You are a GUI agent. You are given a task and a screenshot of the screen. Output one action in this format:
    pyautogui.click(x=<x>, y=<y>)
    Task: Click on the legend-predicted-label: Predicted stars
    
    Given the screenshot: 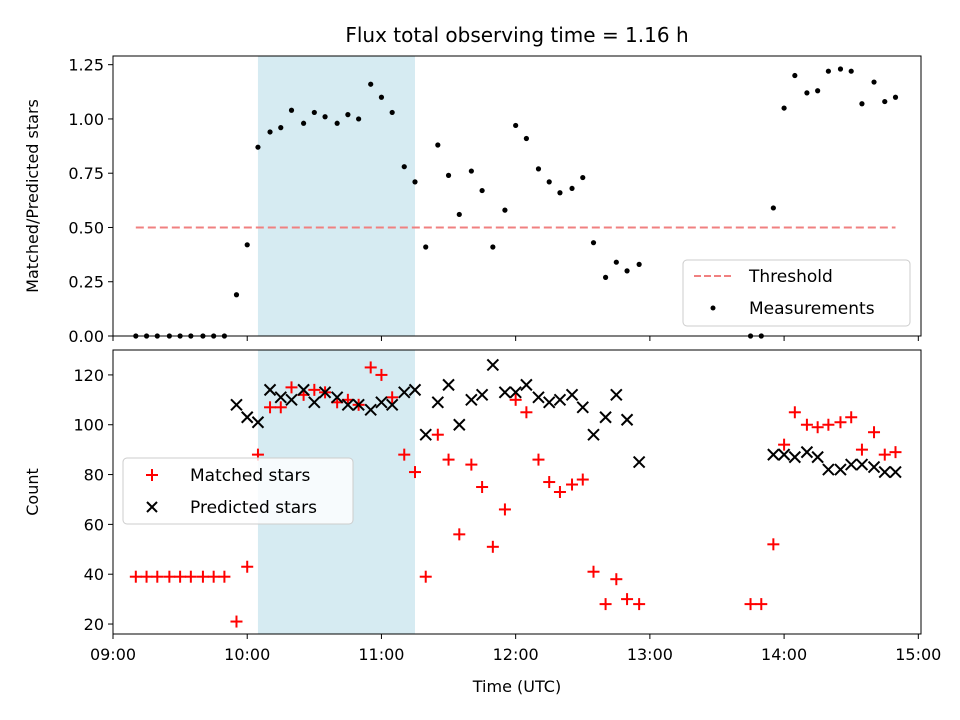 What is the action you would take?
    pyautogui.click(x=253, y=508)
    